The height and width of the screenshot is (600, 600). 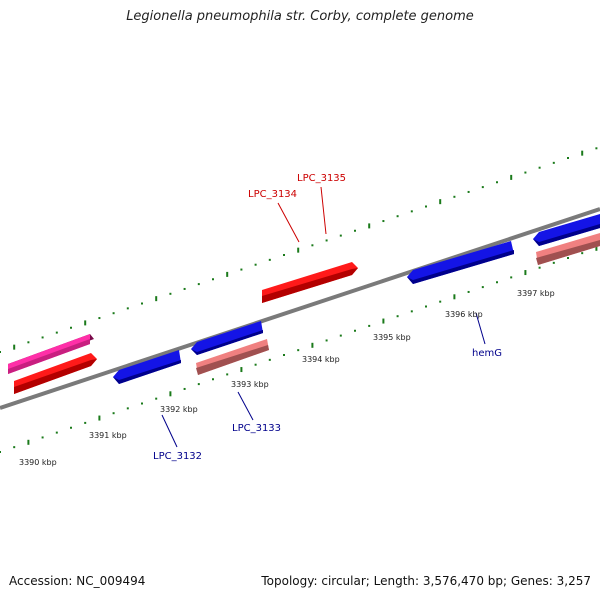 I want to click on ruler-label: 3393 kbp, so click(x=250, y=384).